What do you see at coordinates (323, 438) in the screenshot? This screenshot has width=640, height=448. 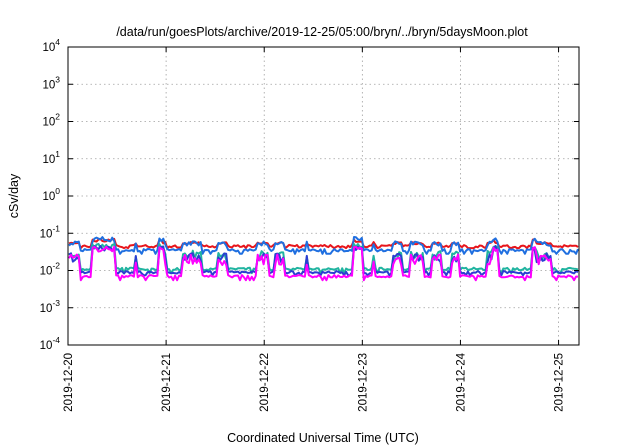 I see `x-axis-label: Coordinated Universal Time (UTC)` at bounding box center [323, 438].